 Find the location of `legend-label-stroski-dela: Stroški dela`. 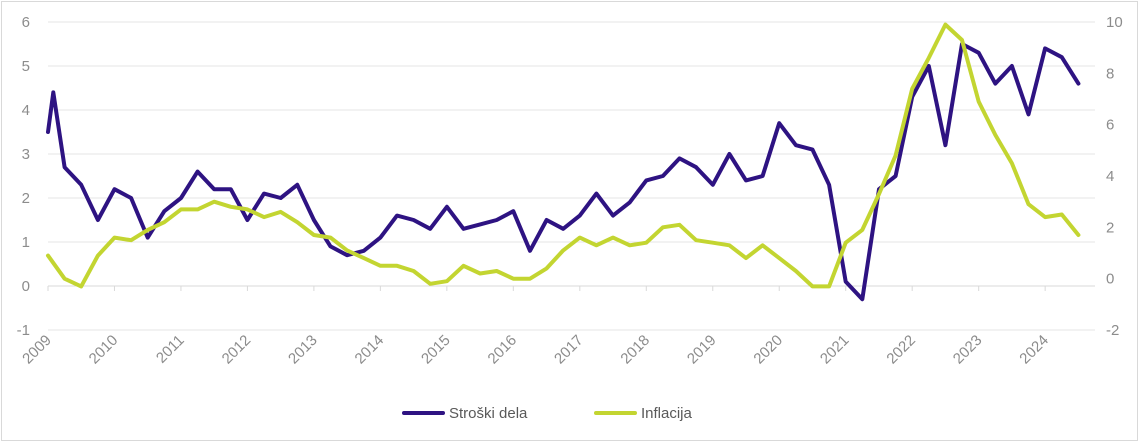

legend-label-stroski-dela: Stroški dela is located at coordinates (488, 413).